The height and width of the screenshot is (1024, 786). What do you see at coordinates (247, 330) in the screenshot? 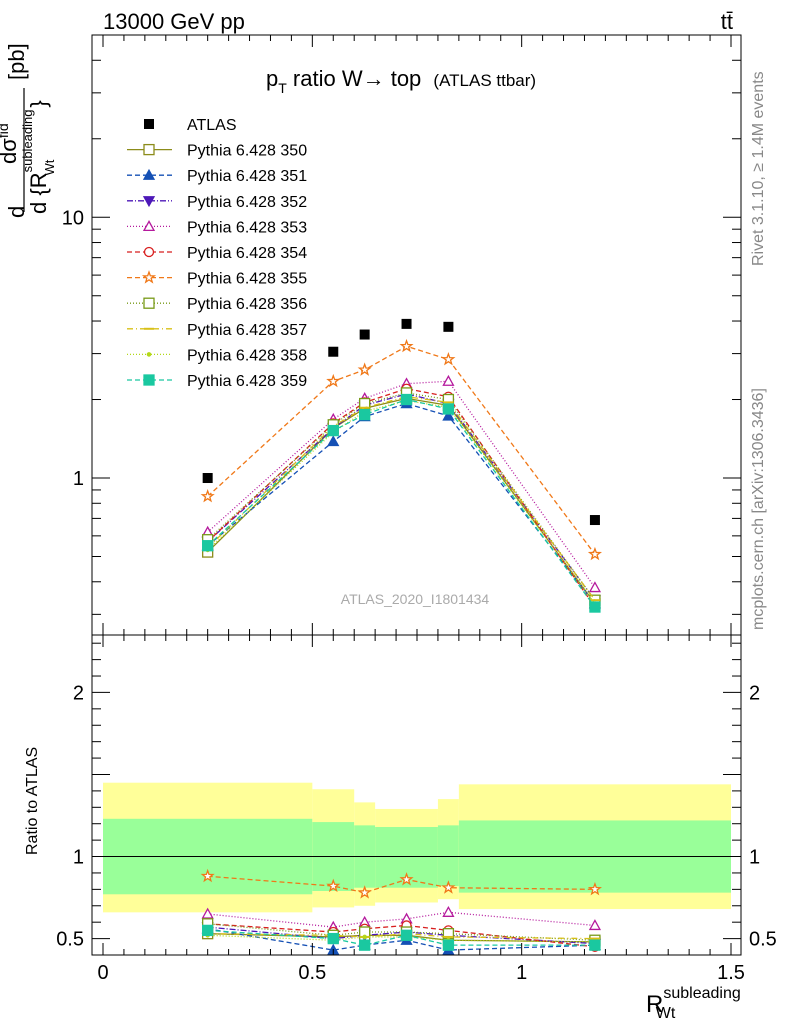
I see `legend-label: Pythia 6.428 357` at bounding box center [247, 330].